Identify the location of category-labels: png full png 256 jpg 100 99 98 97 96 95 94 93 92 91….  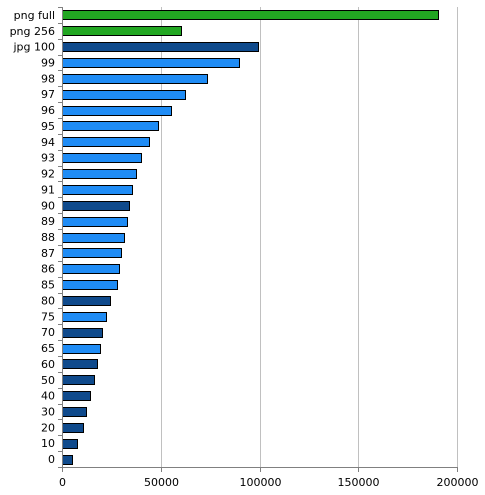
(32, 237).